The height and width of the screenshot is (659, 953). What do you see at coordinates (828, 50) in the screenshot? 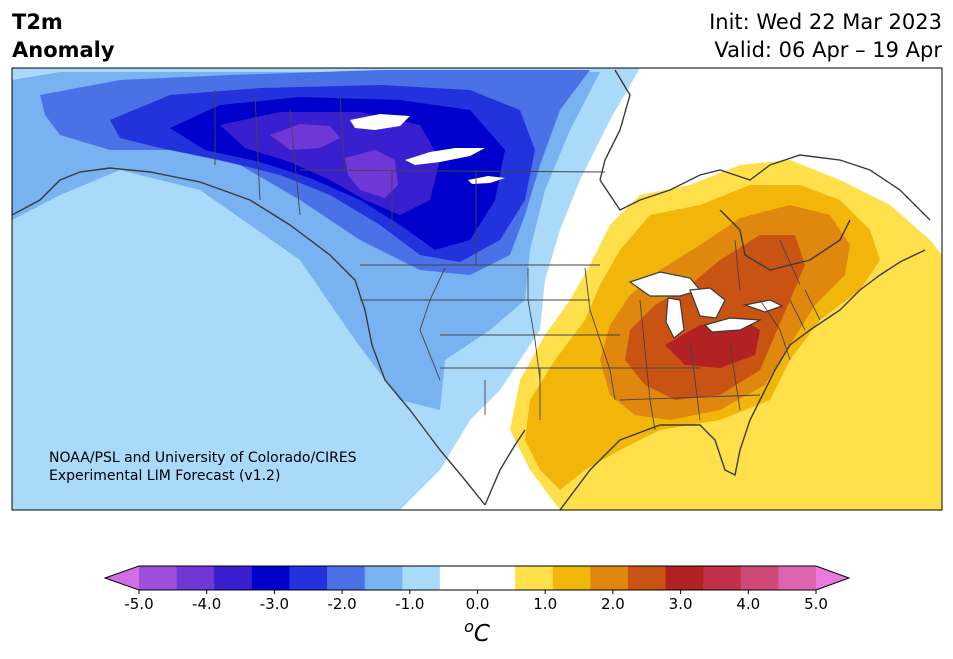
I see `valid-range: Valid: 06 Apr – 19 Apr` at bounding box center [828, 50].